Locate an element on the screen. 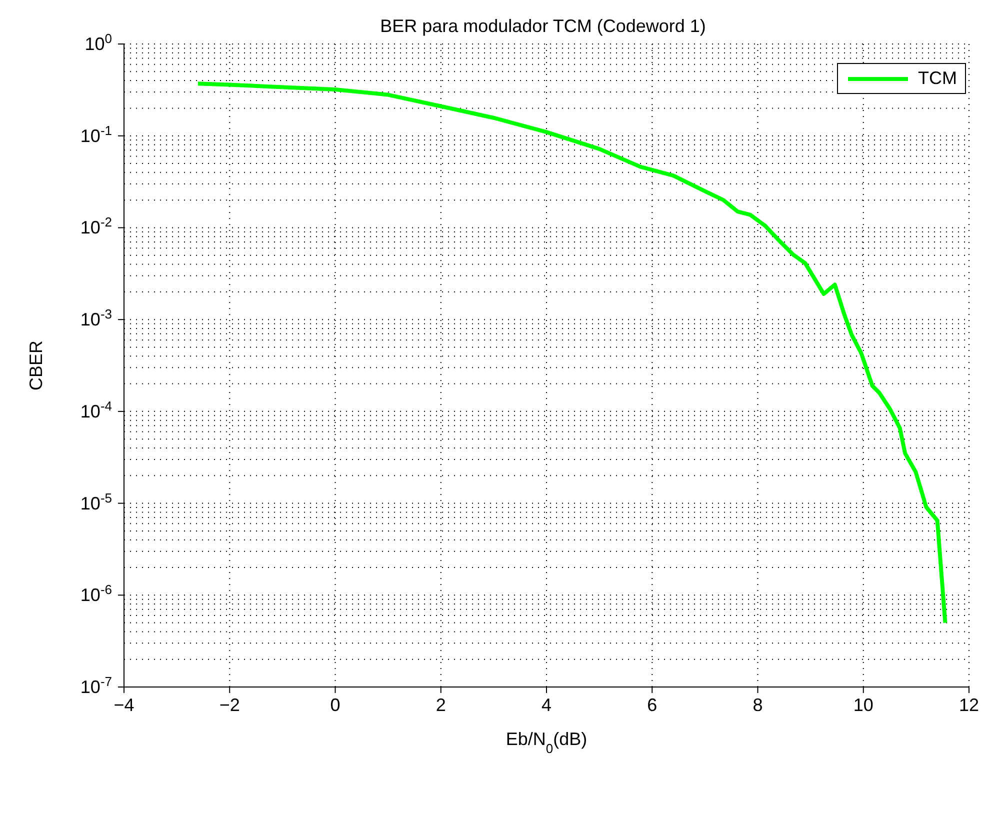 The image size is (999, 816). y-tick-label: 10$^{-1}$ is located at coordinates (96, 134).